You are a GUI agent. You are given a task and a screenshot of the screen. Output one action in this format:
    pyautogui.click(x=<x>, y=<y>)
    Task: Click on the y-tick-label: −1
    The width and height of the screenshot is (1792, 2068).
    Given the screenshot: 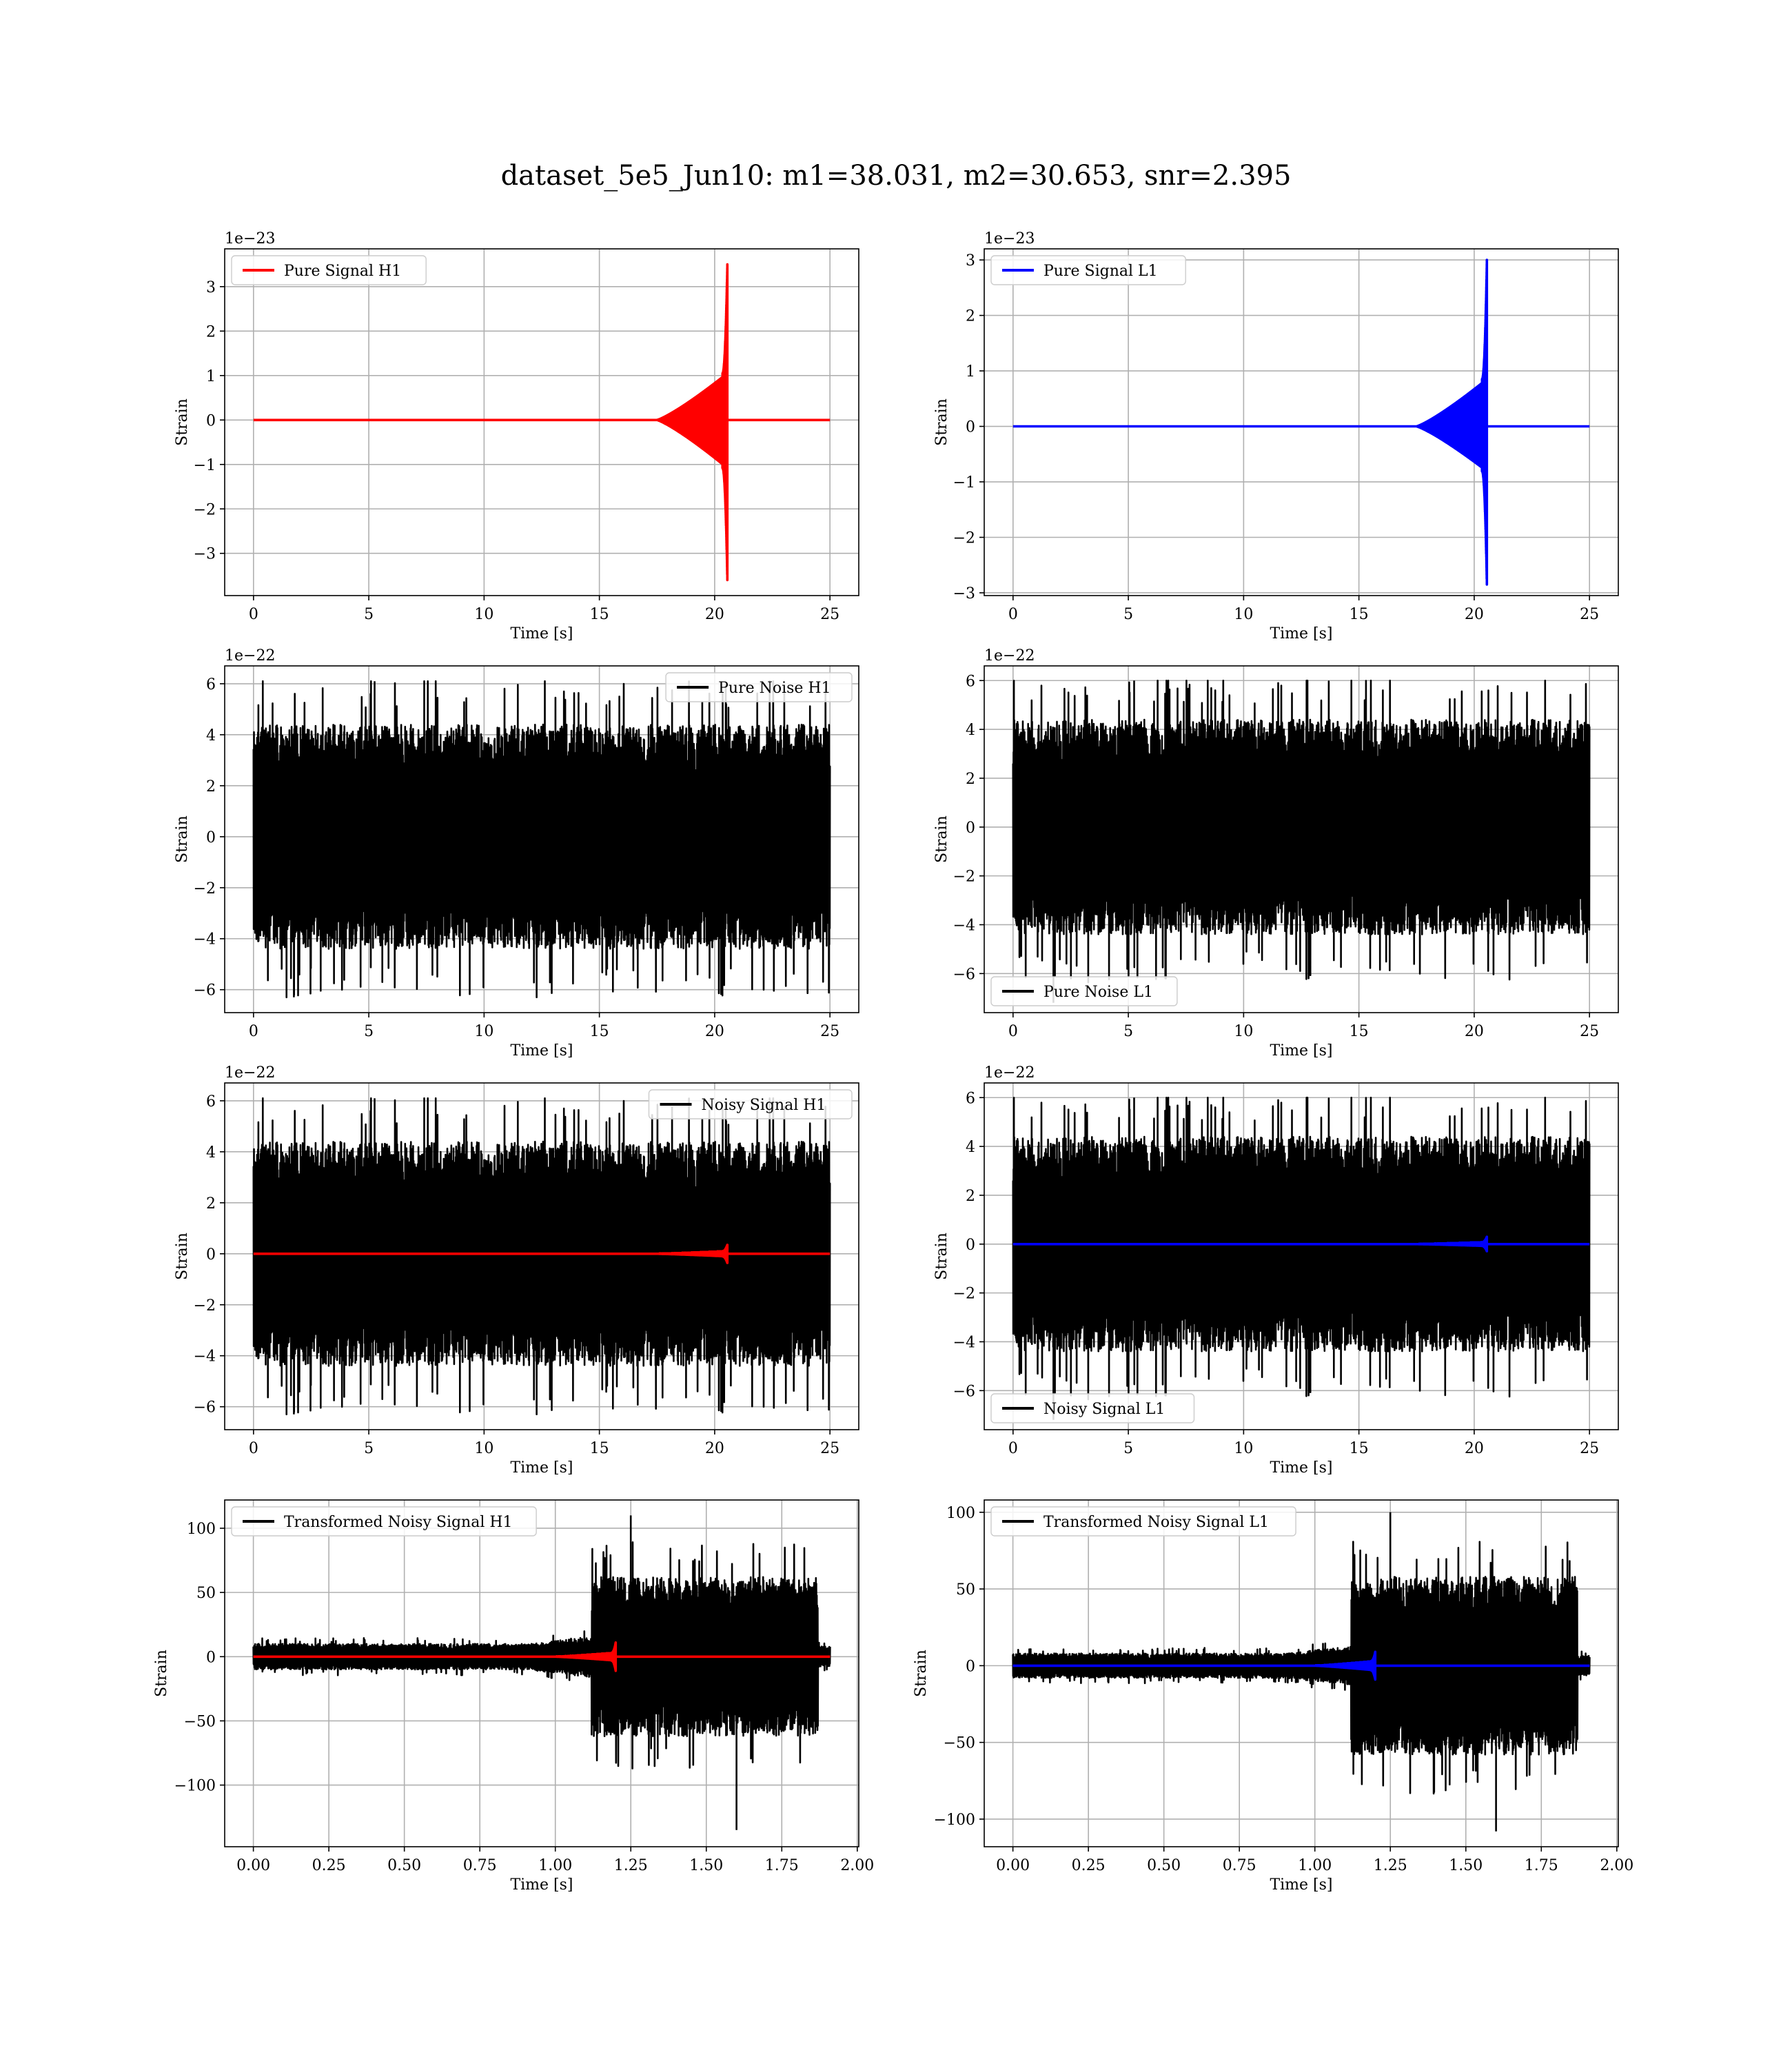 What is the action you would take?
    pyautogui.click(x=964, y=482)
    